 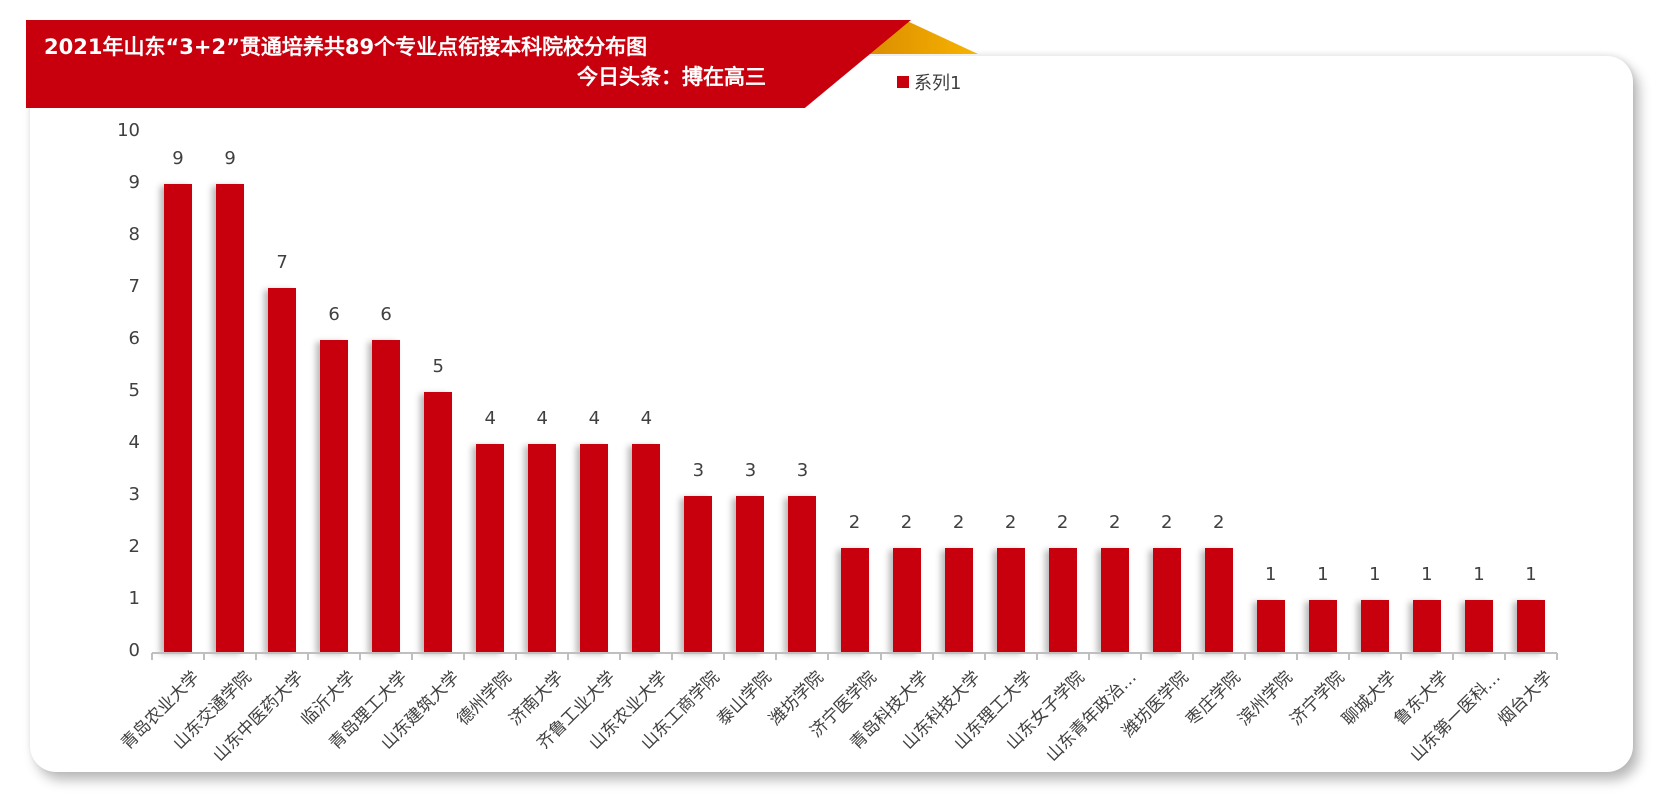 What do you see at coordinates (134, 546) in the screenshot?
I see `y-tick-label: 2` at bounding box center [134, 546].